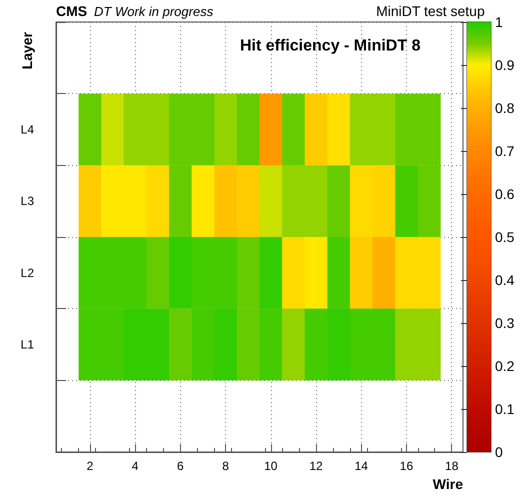  What do you see at coordinates (505, 237) in the screenshot?
I see `color-bar-label: 0.5` at bounding box center [505, 237].